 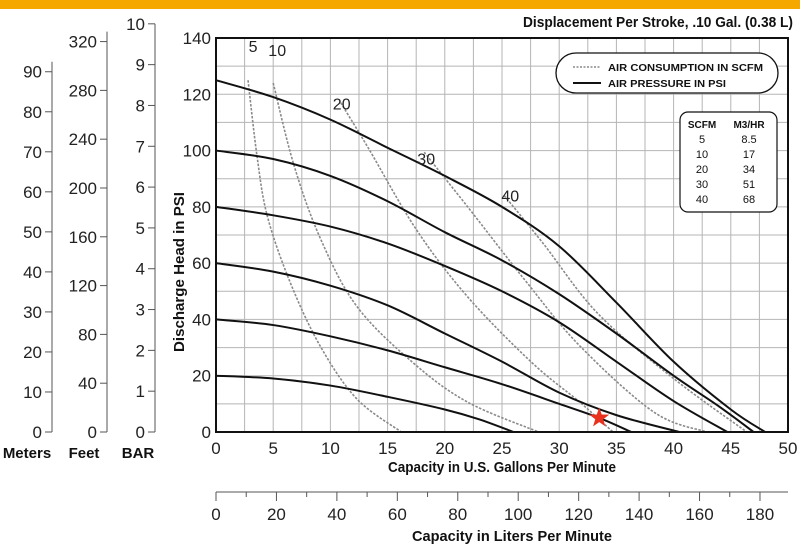 I want to click on x-tick-label: 50, so click(x=788, y=448).